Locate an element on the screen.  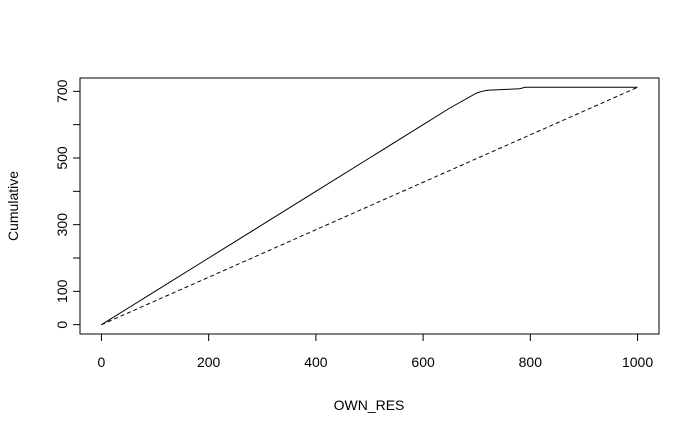
y-axis: 0 100 300 500 700 is located at coordinates (67, 204).